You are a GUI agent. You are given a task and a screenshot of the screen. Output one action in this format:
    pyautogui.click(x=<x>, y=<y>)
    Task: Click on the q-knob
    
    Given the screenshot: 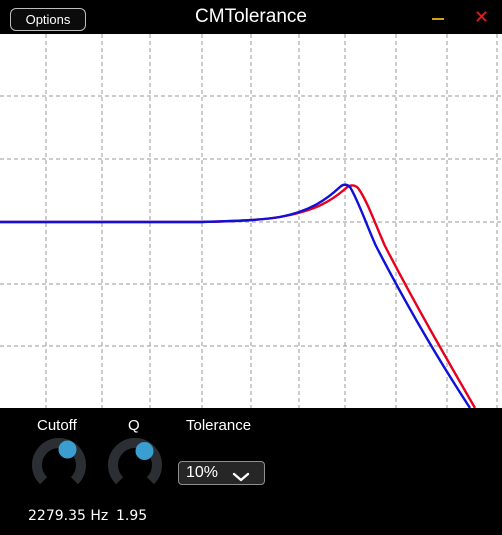 What is the action you would take?
    pyautogui.click(x=135, y=466)
    